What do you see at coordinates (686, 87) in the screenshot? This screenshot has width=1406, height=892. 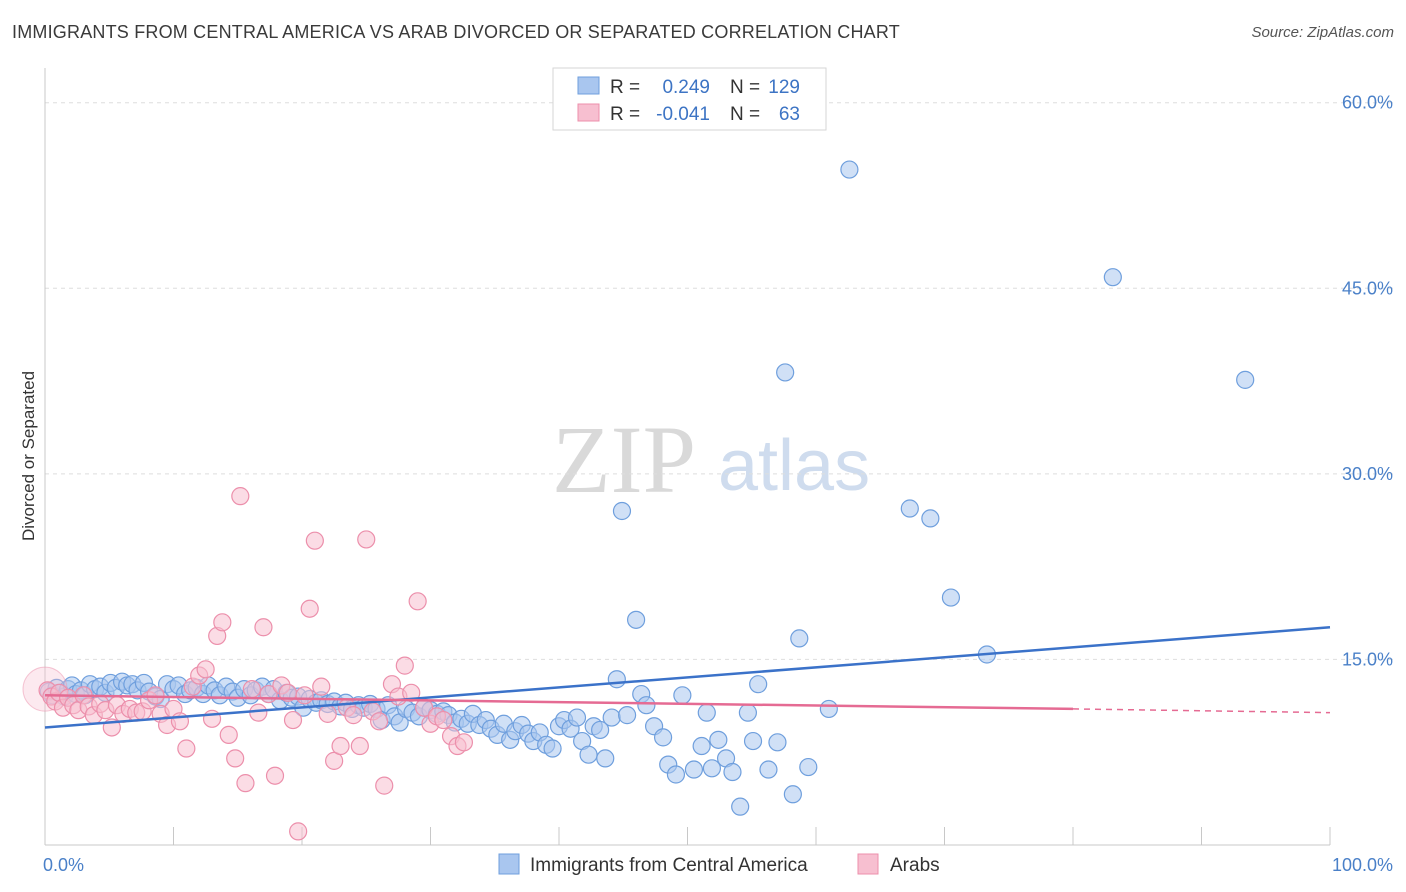 I see `legend-r-value: 0.249` at bounding box center [686, 87].